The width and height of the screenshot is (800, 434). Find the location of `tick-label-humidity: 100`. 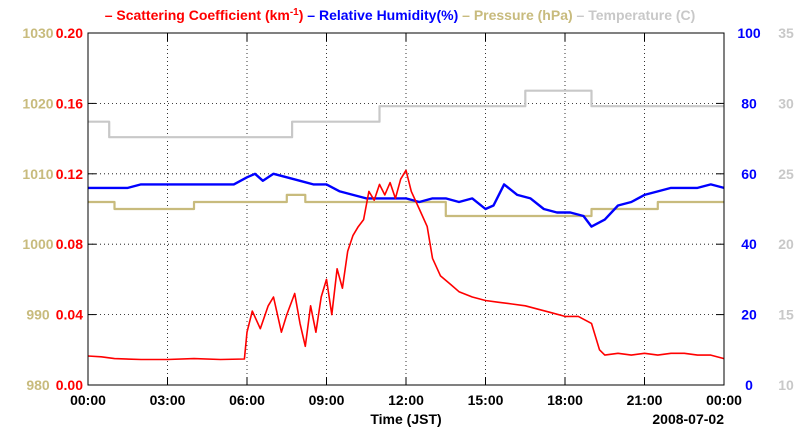

tick-label-humidity: 100 is located at coordinates (749, 33).